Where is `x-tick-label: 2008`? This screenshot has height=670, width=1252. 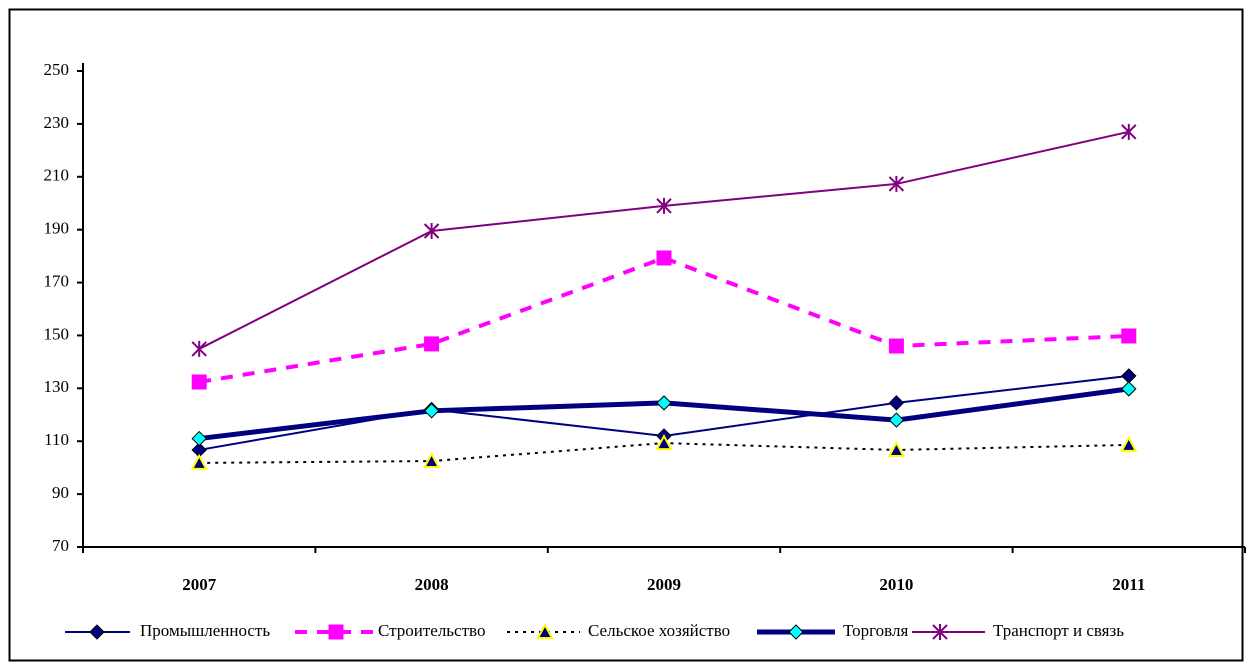
x-tick-label: 2008 is located at coordinates (432, 584).